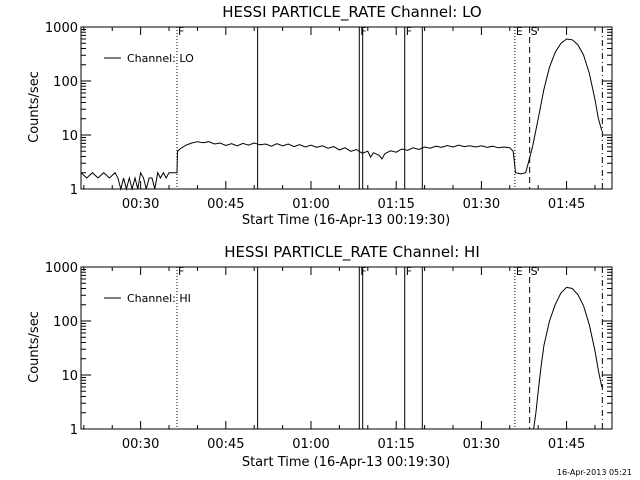 This screenshot has height=480, width=640. I want to click on chart-title: HESSI PARTICLE_RATE Channel: HI, so click(352, 252).